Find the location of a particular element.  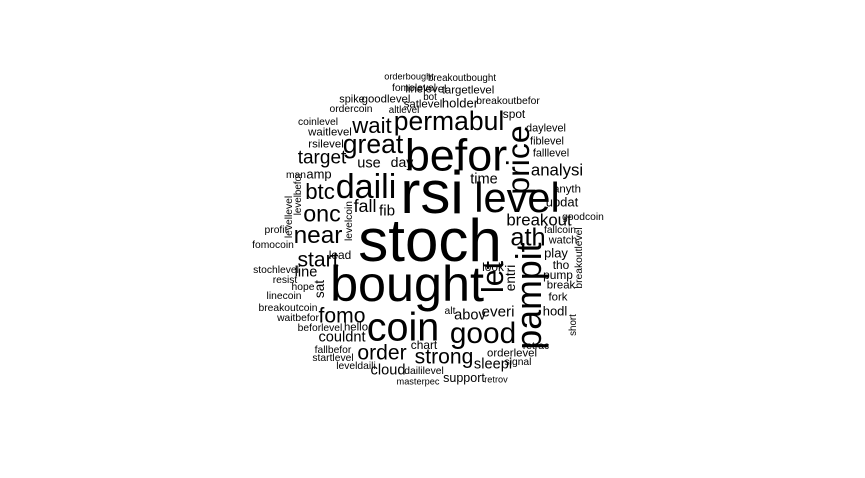

word: satlevel is located at coordinates (423, 104).